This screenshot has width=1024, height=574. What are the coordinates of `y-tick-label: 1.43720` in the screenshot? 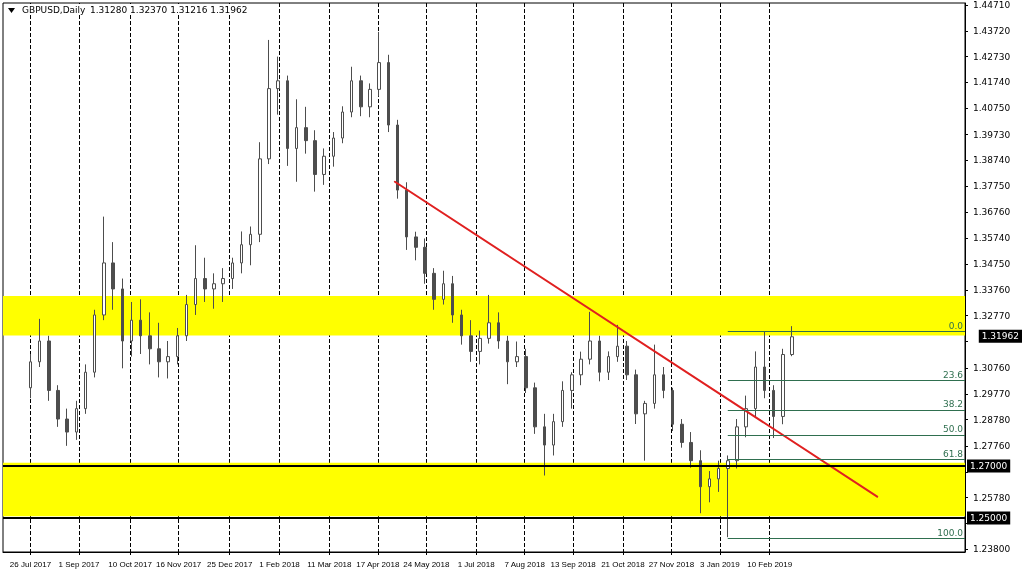 It's located at (992, 30).